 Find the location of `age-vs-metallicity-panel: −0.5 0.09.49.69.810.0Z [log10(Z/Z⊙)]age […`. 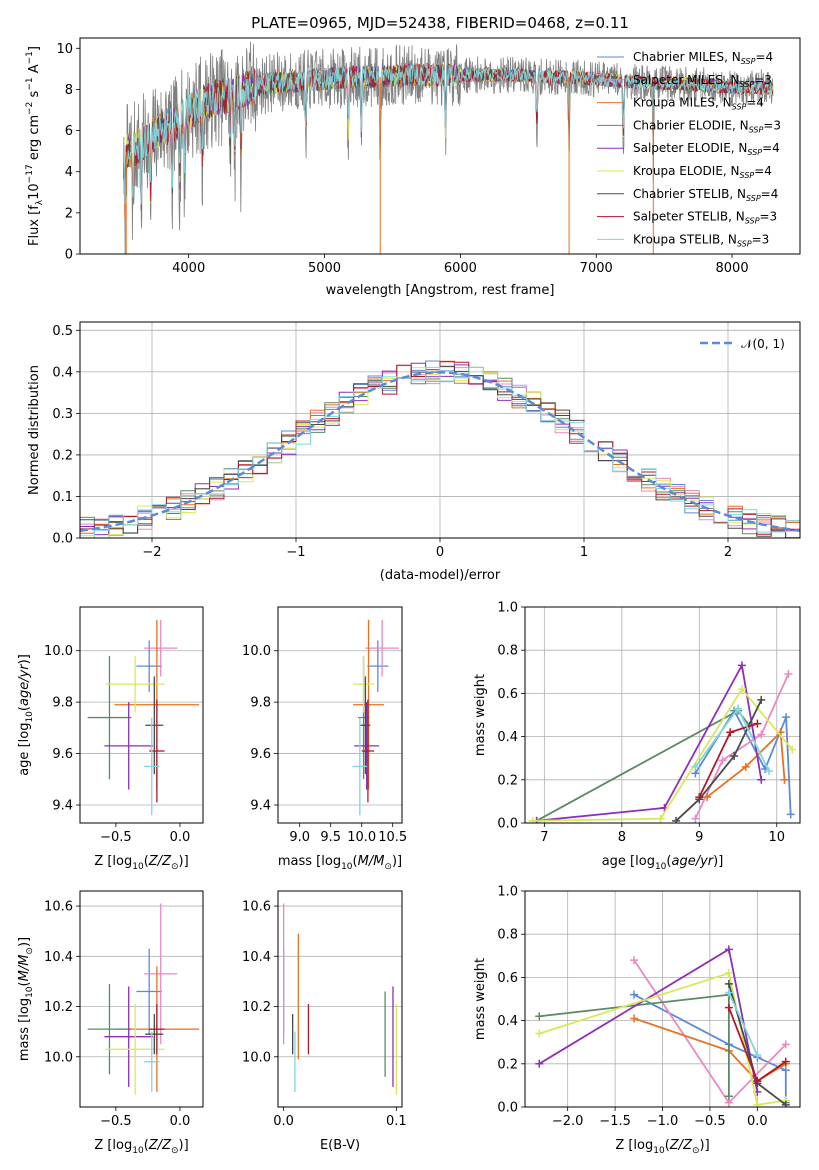

age-vs-metallicity-panel: −0.5 0.09.49.69.810.0Z [log10(Z/Z⊙)]age [… is located at coordinates (110, 739).